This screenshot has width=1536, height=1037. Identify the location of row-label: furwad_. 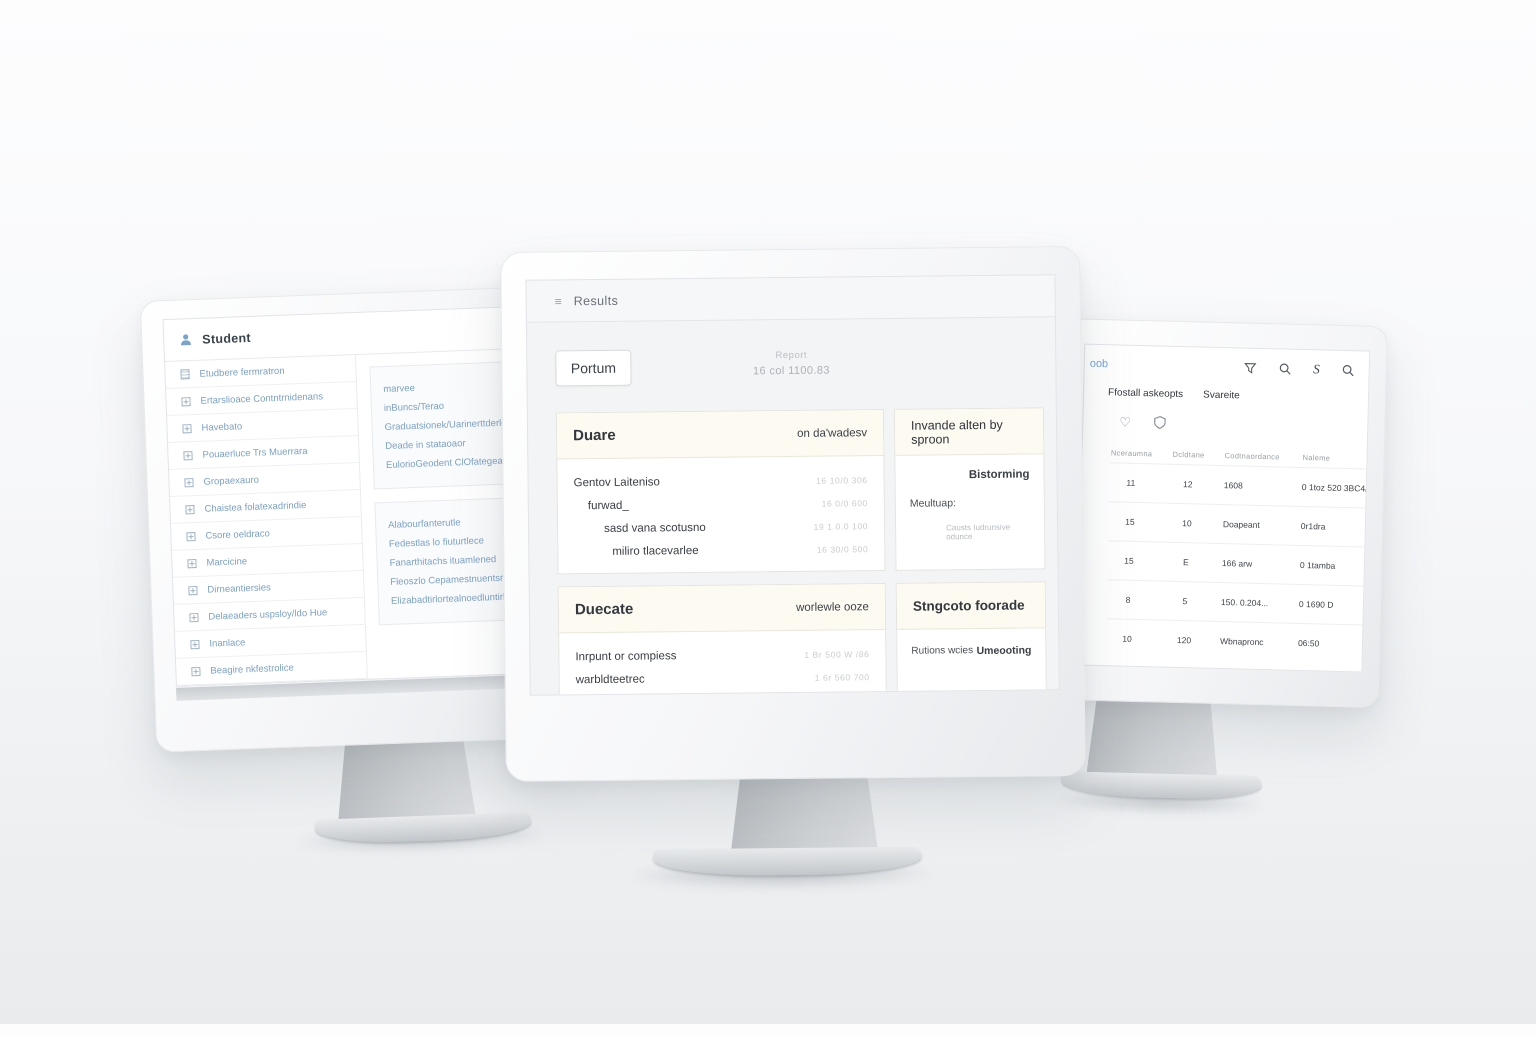
(608, 505).